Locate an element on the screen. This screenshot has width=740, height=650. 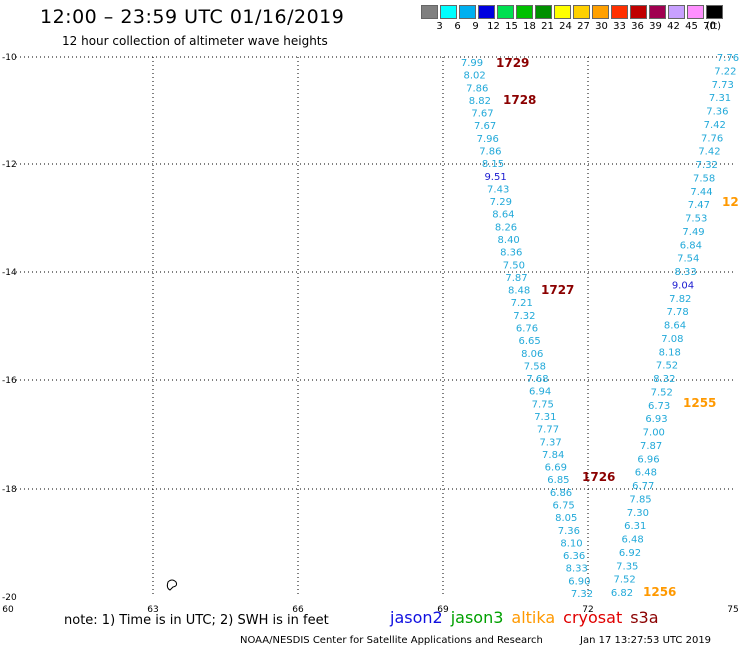
wave-height-value: 7.96 is located at coordinates (488, 139).